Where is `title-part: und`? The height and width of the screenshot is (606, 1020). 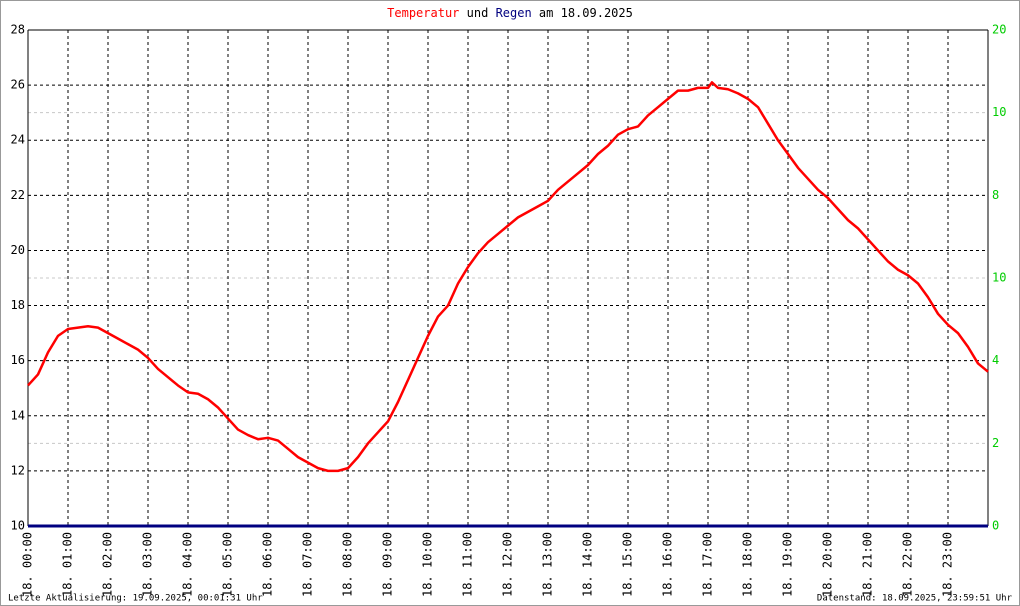
title-part: und is located at coordinates (478, 13).